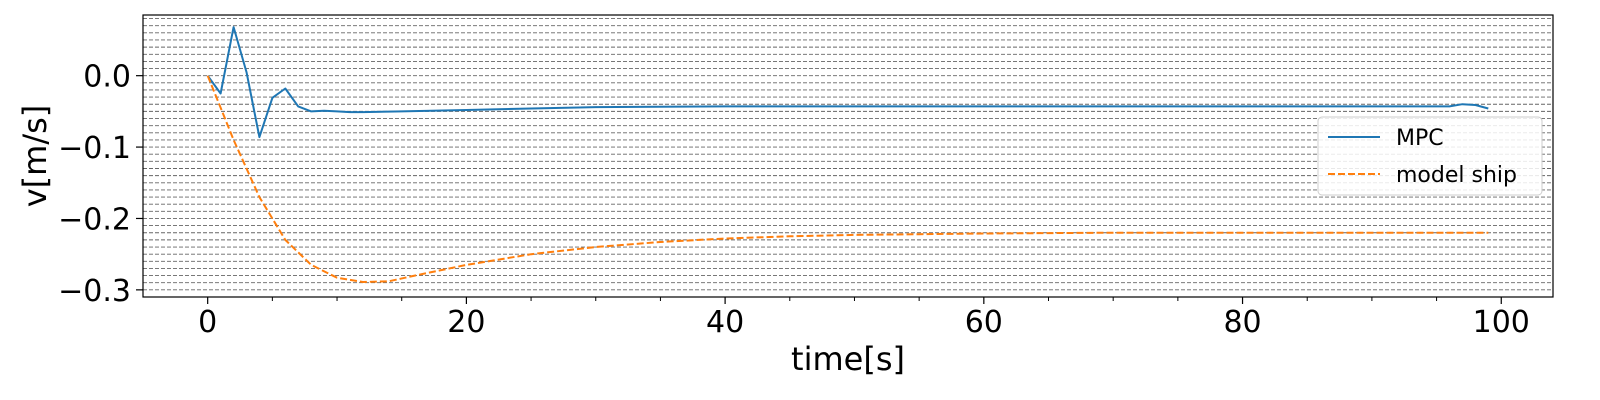 This screenshot has width=1600, height=400. What do you see at coordinates (864, 318) in the screenshot?
I see `x-axis: 0 20 40 60 80 100` at bounding box center [864, 318].